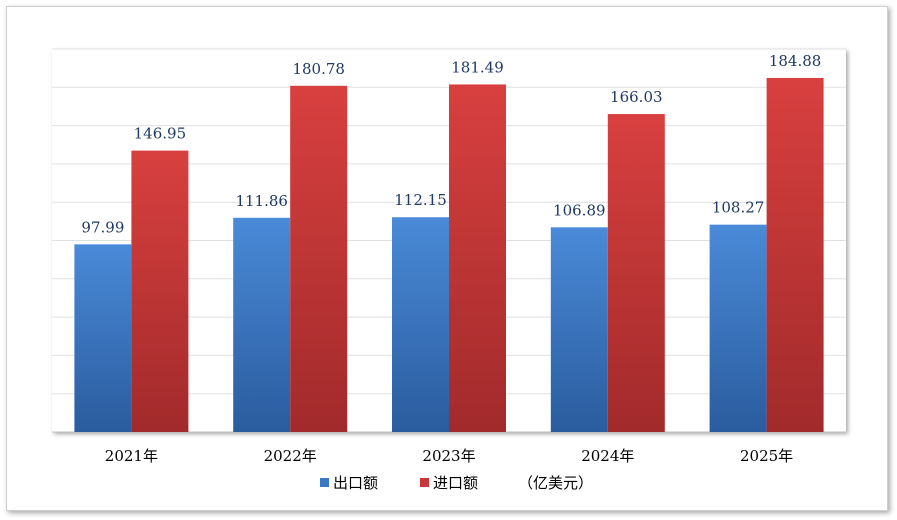 This screenshot has width=897, height=520. I want to click on category-labels-group: 2021年 2022年 2023年 2024年 2025年, so click(449, 456).